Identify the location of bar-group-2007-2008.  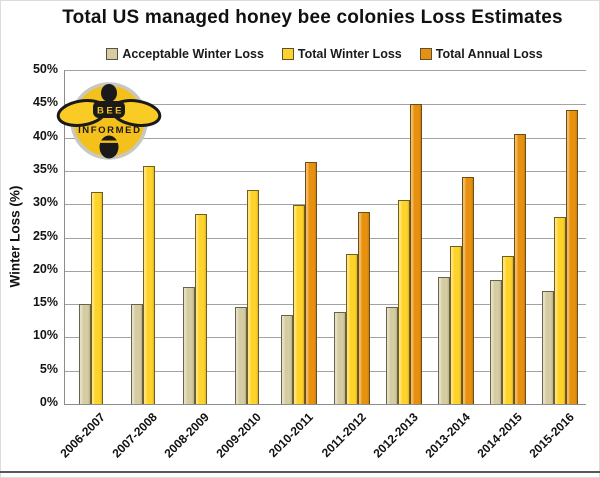
(143, 237).